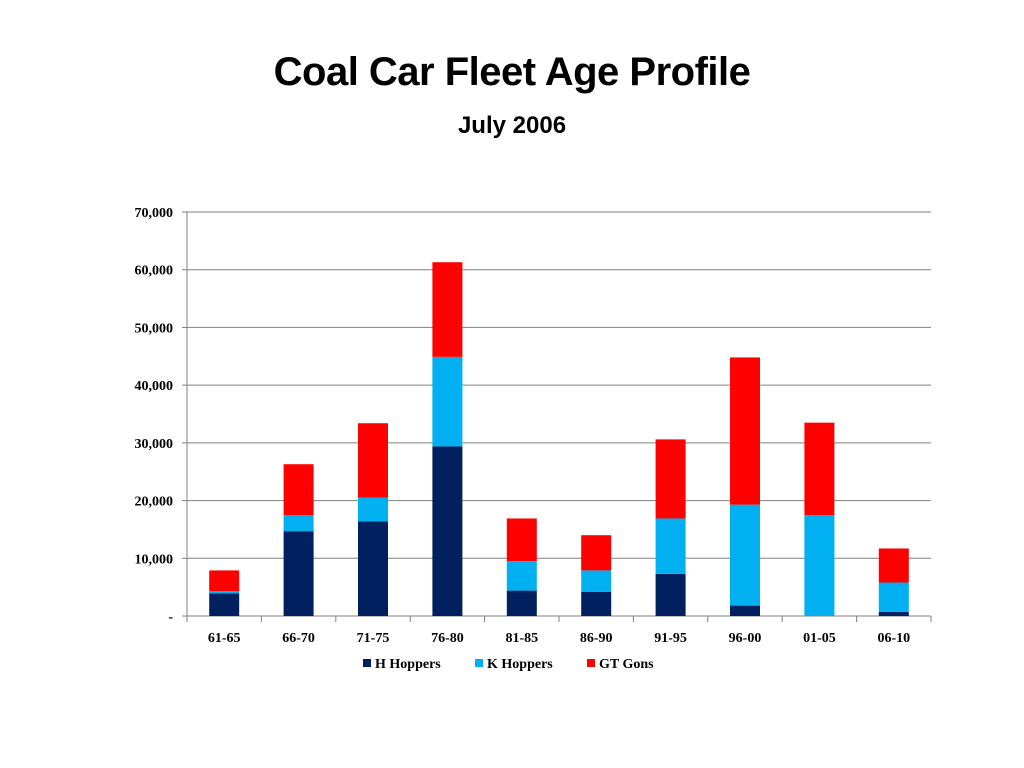 The image size is (1024, 768). I want to click on x-tick-label: 61-65, so click(224, 638).